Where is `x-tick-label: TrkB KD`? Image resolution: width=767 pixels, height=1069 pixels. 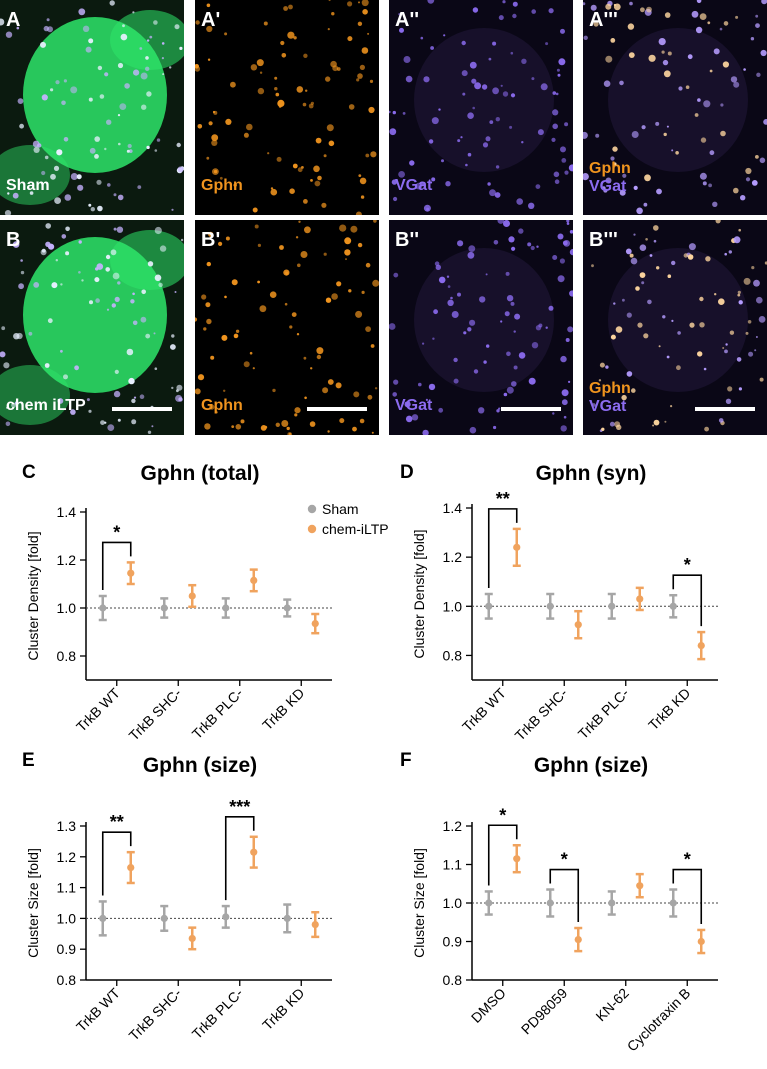
x-tick-label: TrkB KD is located at coordinates (669, 709).